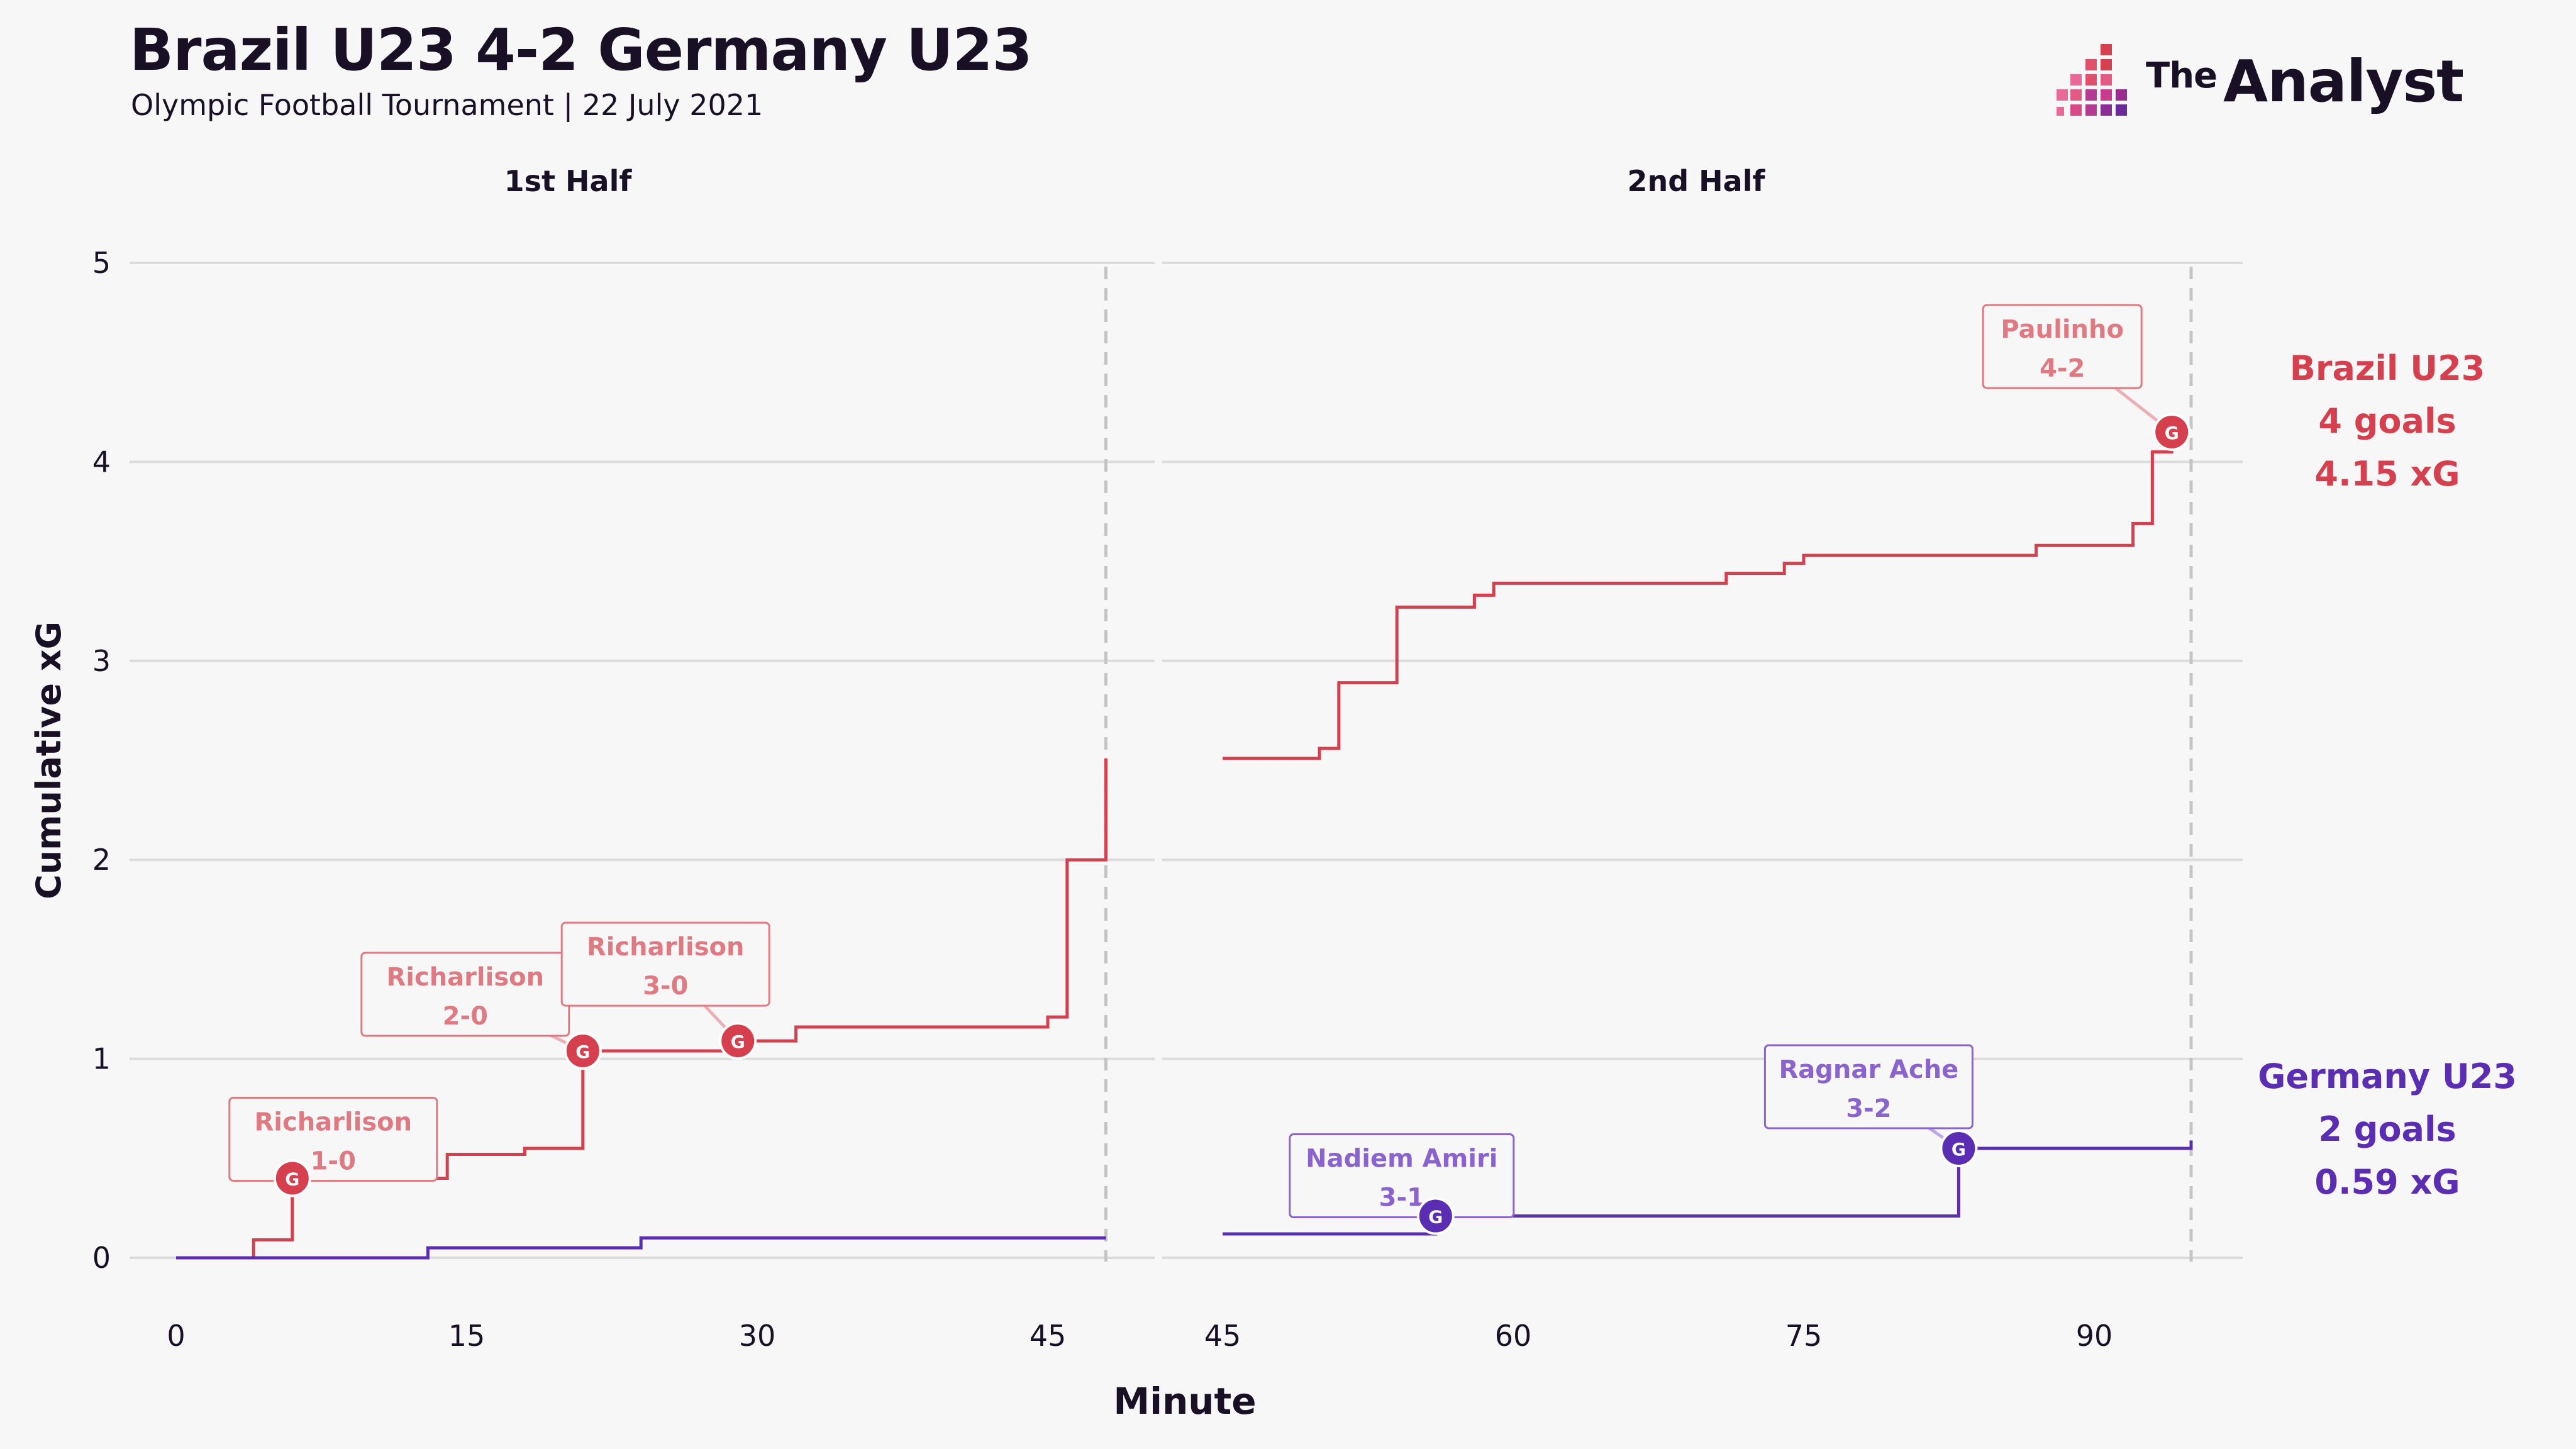 The height and width of the screenshot is (1449, 2576). What do you see at coordinates (101, 860) in the screenshot?
I see `y-tick-label: 2` at bounding box center [101, 860].